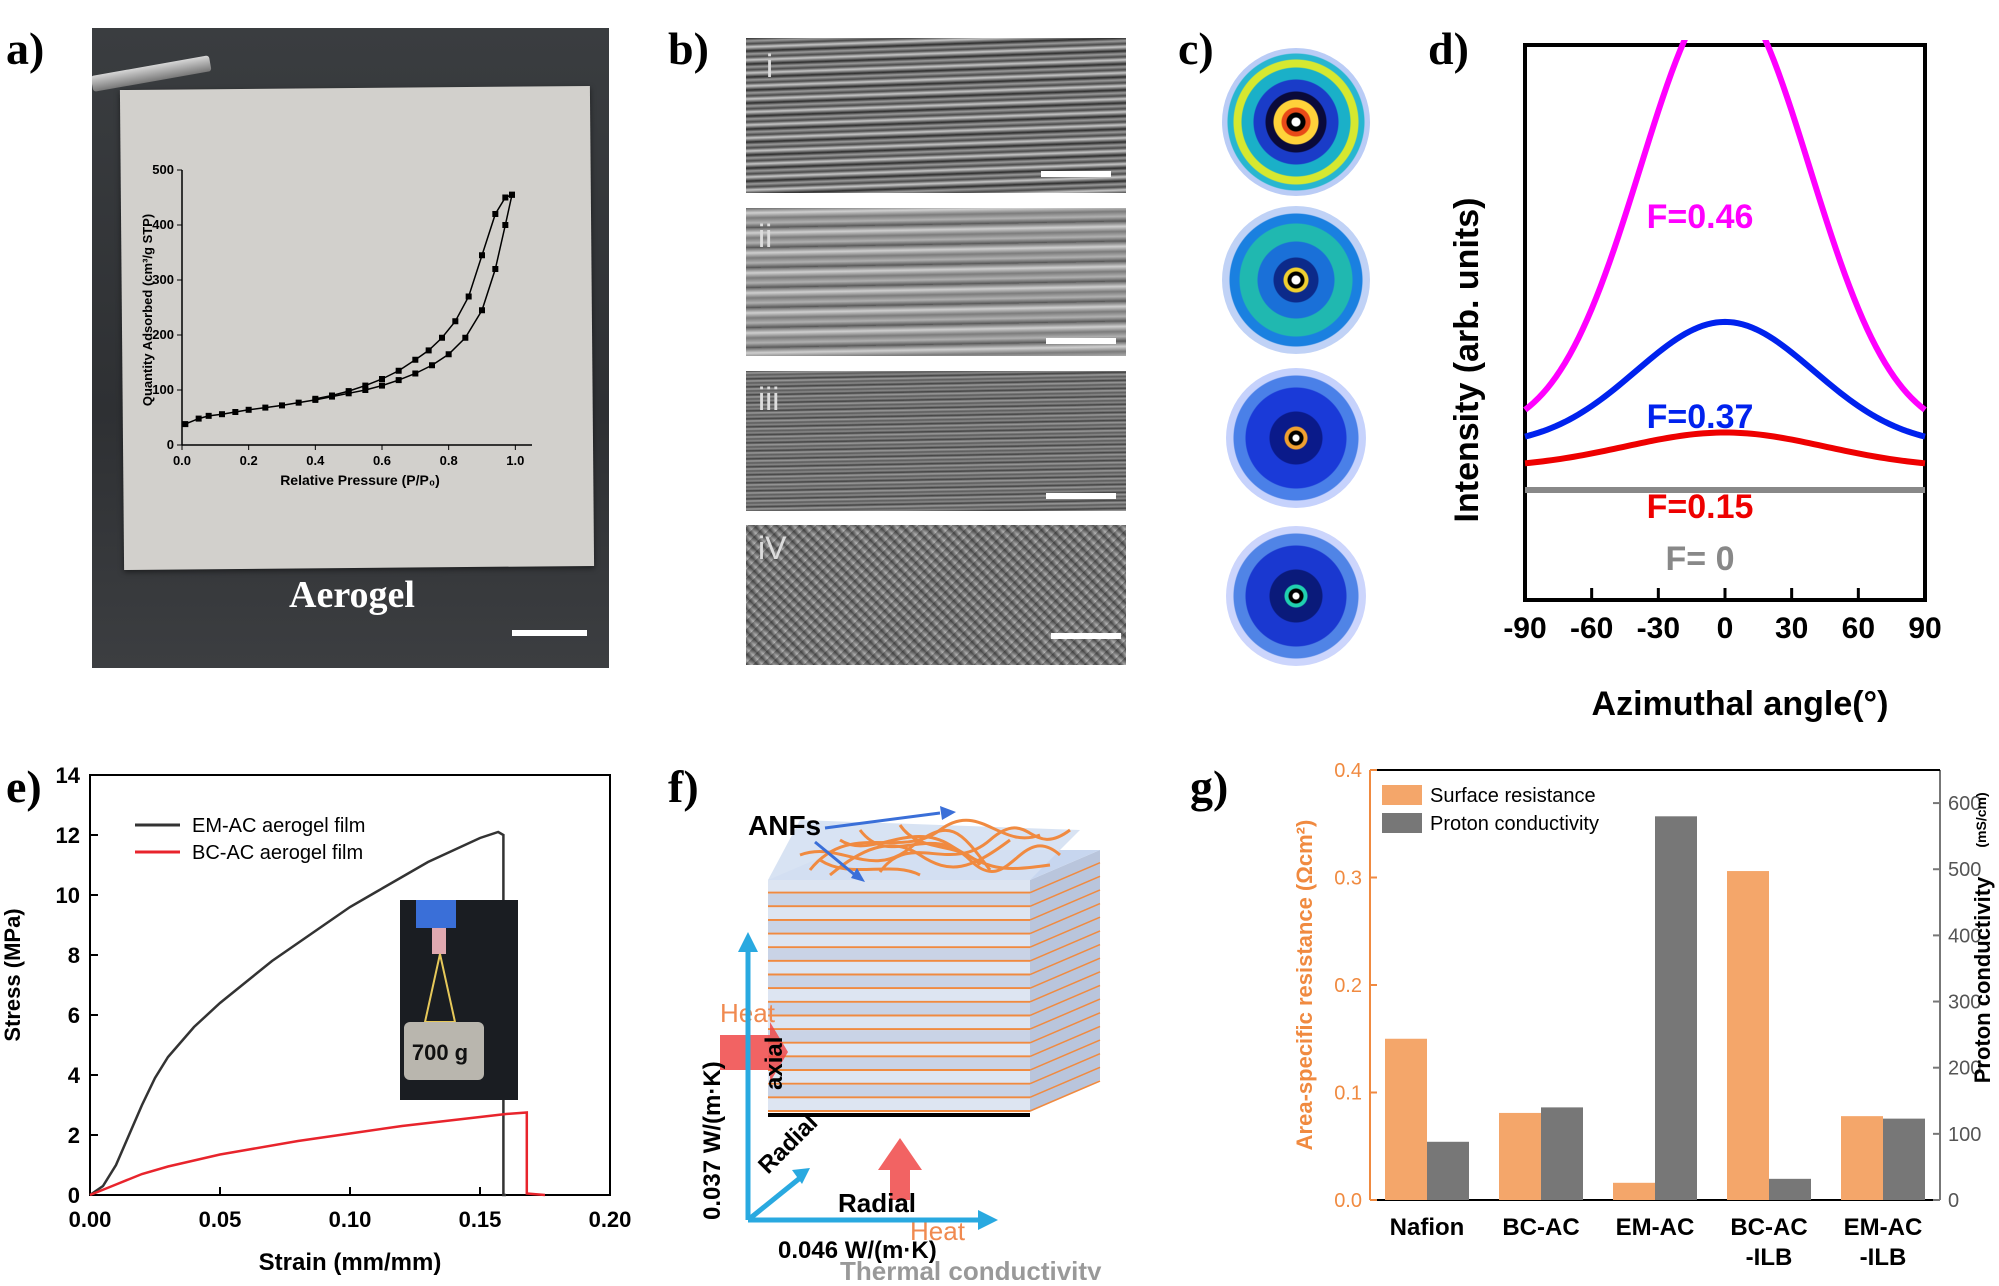  What do you see at coordinates (769, 399) in the screenshot?
I see `sem-sublabel-3: iii` at bounding box center [769, 399].